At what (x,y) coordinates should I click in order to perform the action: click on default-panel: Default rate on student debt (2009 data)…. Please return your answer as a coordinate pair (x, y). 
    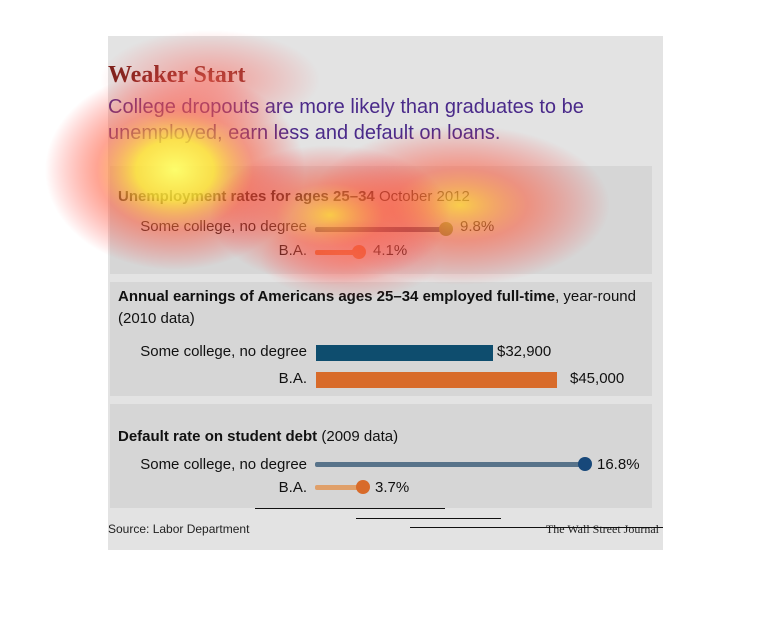
    Looking at the image, I should click on (381, 456).